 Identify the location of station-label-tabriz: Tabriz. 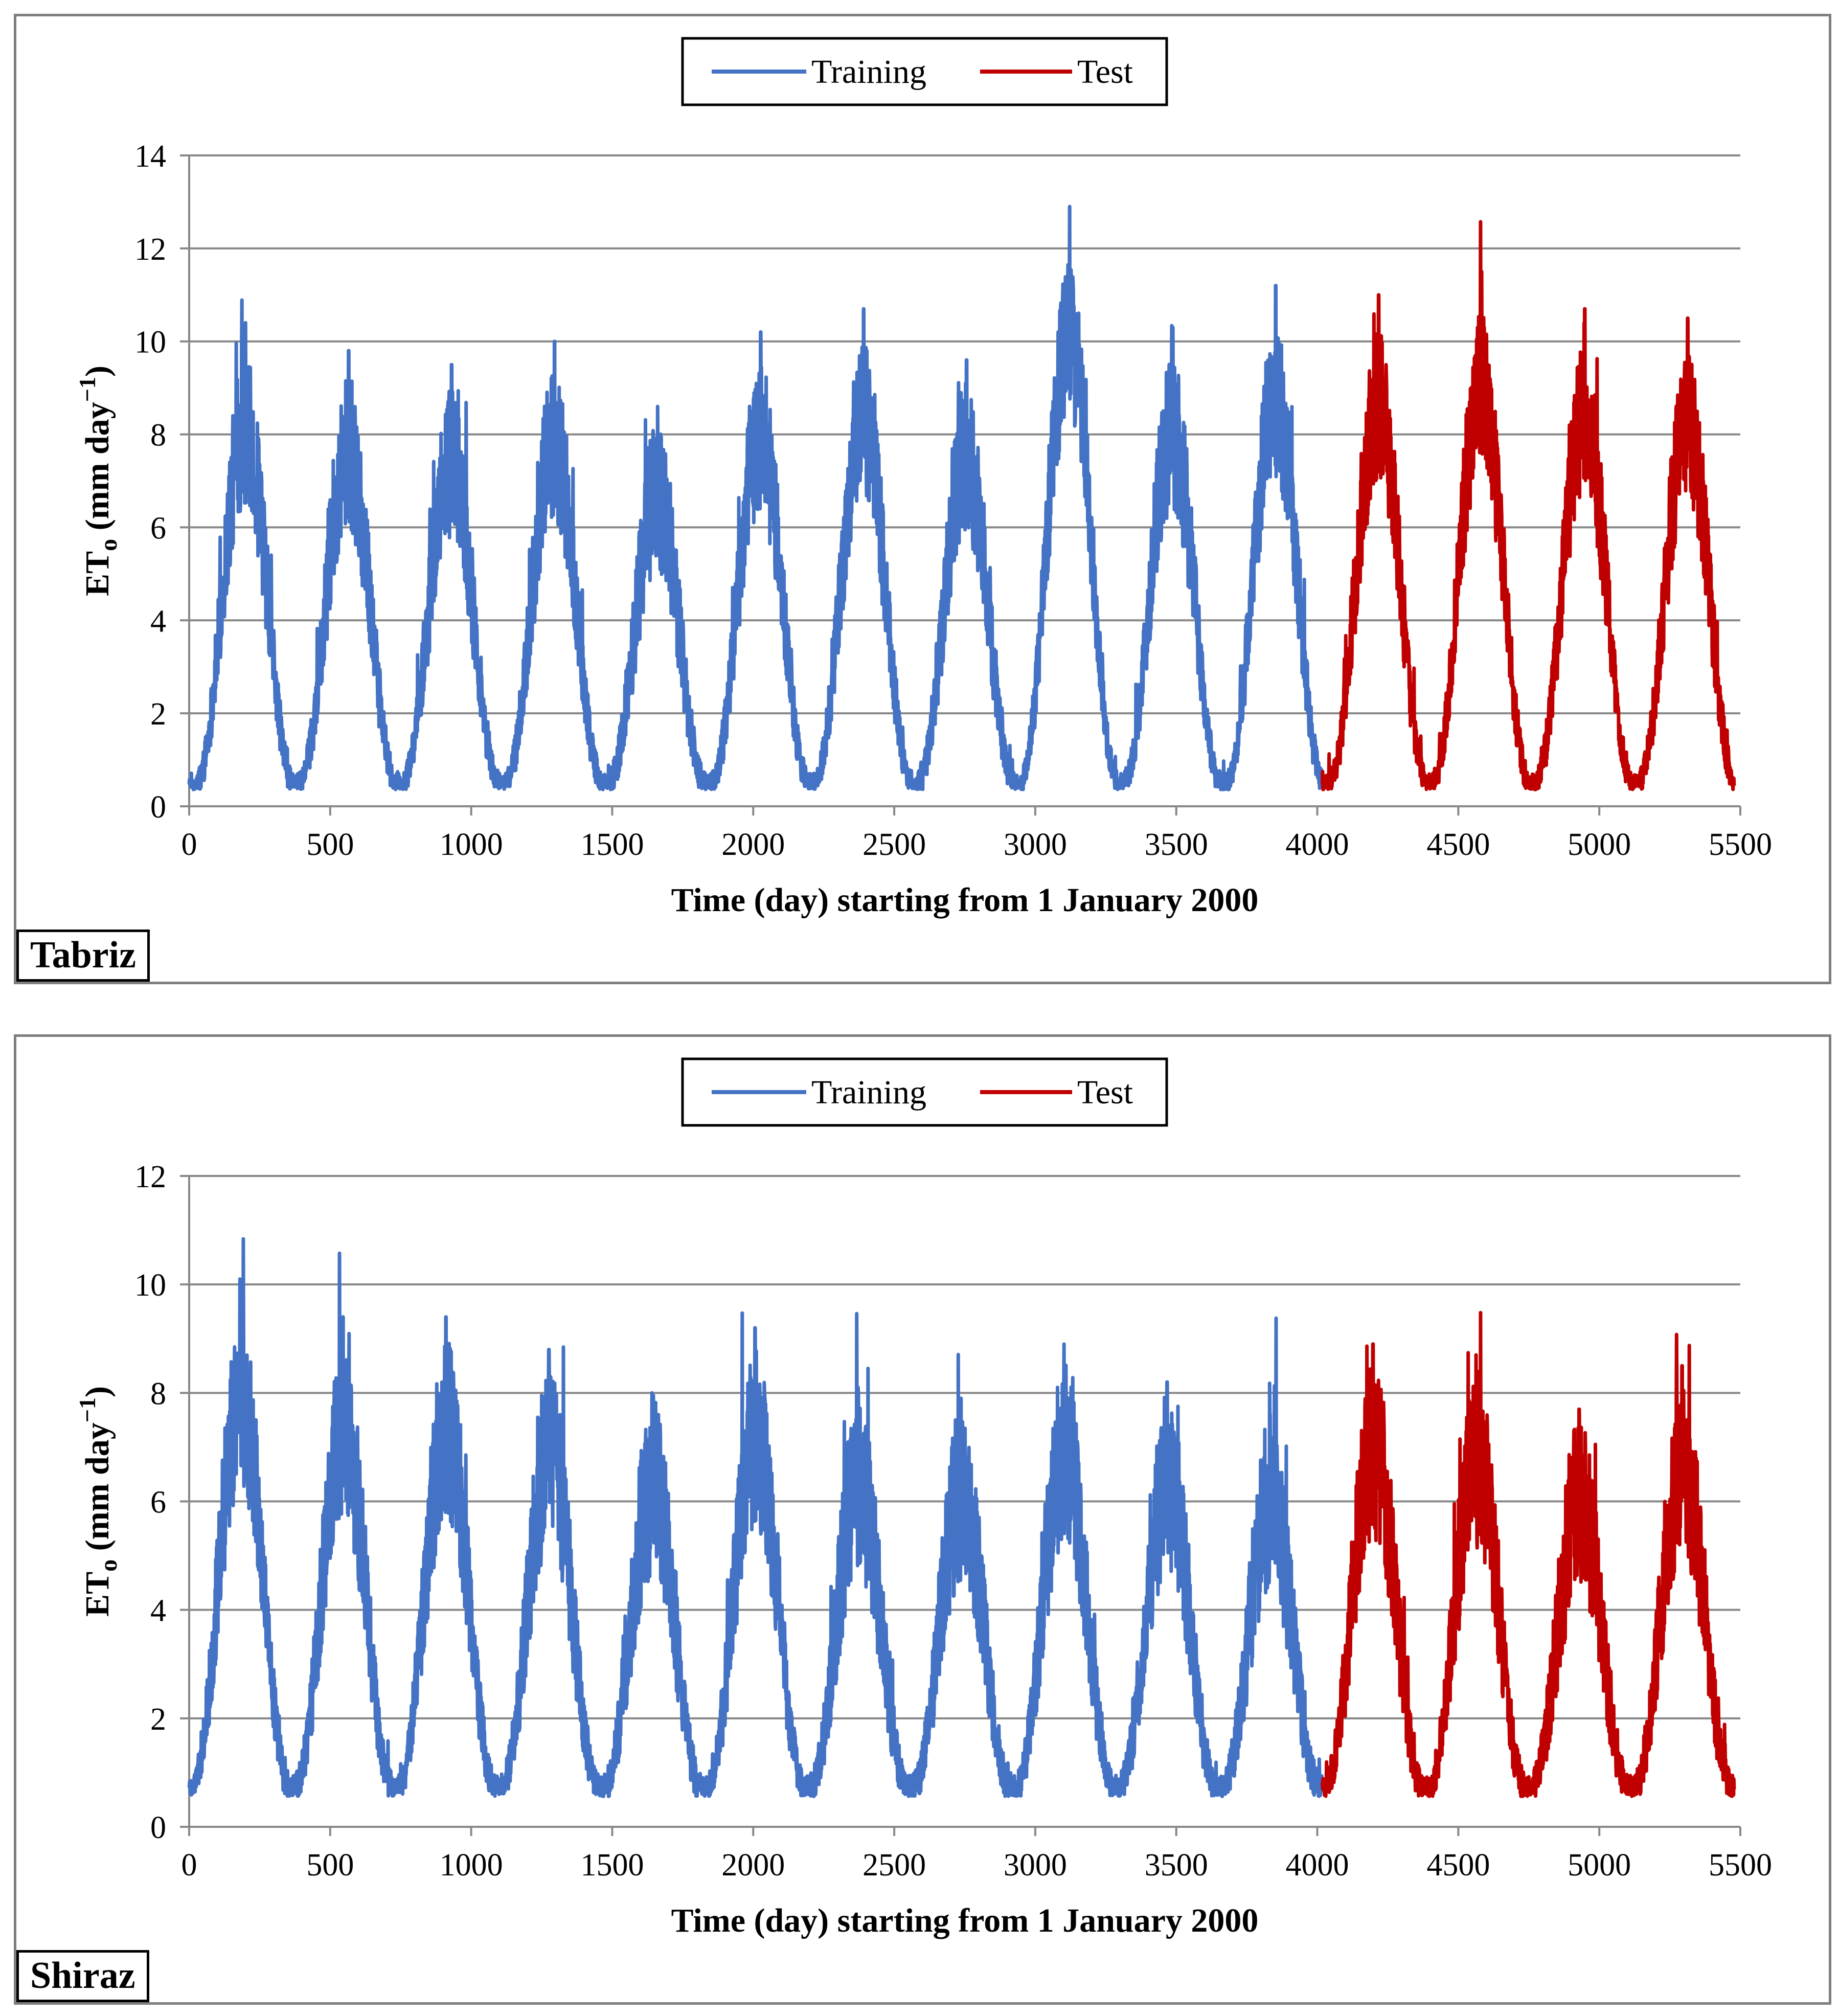
(83, 956).